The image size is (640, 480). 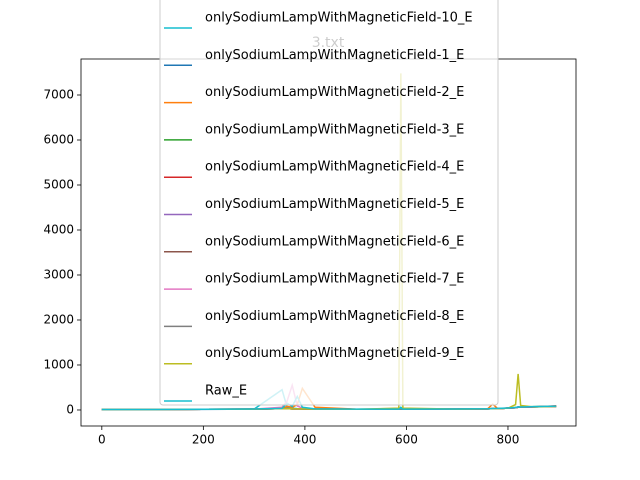 What do you see at coordinates (406, 440) in the screenshot?
I see `x-tick-label: 600` at bounding box center [406, 440].